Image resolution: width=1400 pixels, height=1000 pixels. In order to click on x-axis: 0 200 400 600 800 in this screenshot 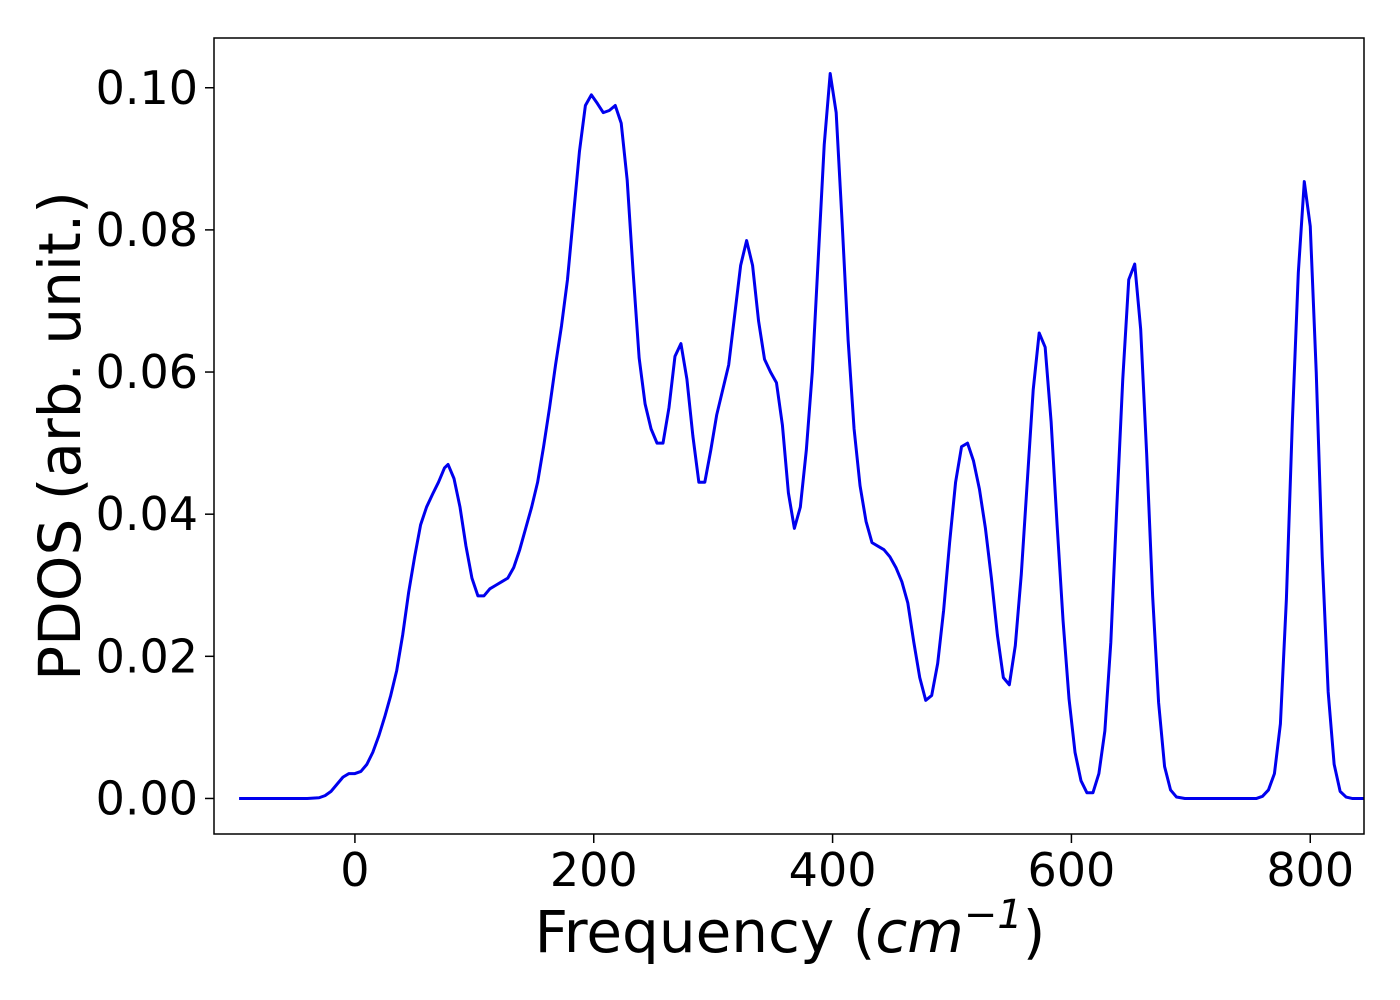, I will do `click(847, 865)`.